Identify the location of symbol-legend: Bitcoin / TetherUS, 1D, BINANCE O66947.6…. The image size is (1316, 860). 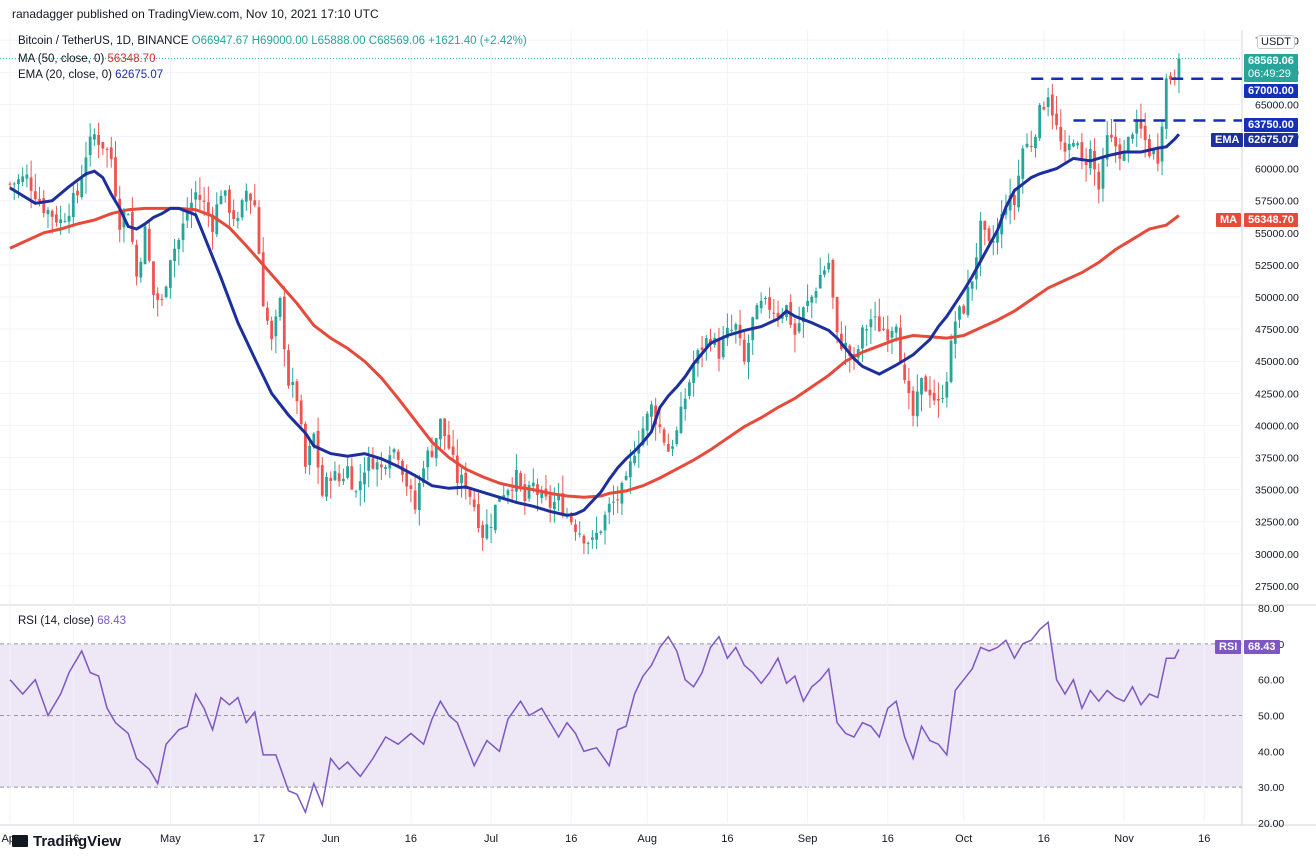
(272, 41).